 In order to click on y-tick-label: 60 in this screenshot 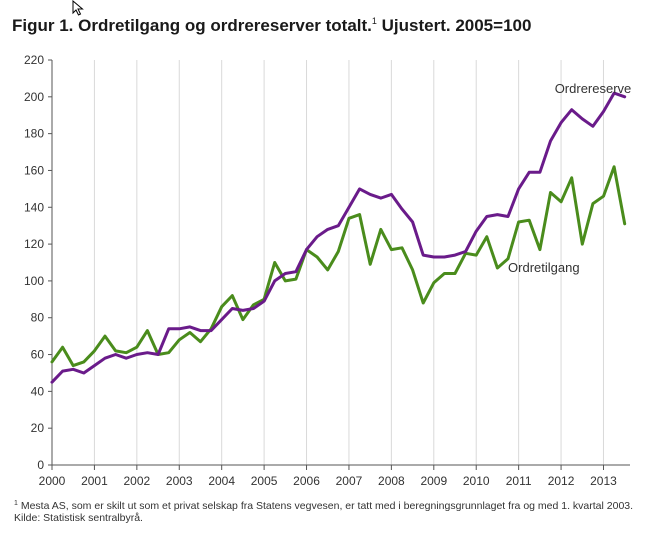, I will do `click(38, 355)`.